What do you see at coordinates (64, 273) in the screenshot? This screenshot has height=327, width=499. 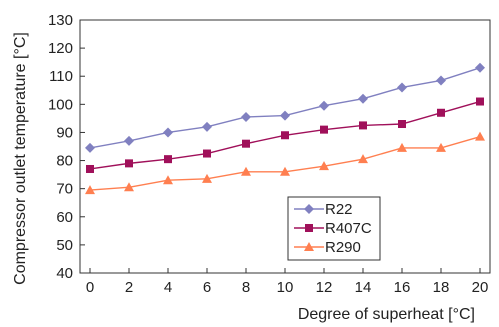 I see `y-tick-label: 40` at bounding box center [64, 273].